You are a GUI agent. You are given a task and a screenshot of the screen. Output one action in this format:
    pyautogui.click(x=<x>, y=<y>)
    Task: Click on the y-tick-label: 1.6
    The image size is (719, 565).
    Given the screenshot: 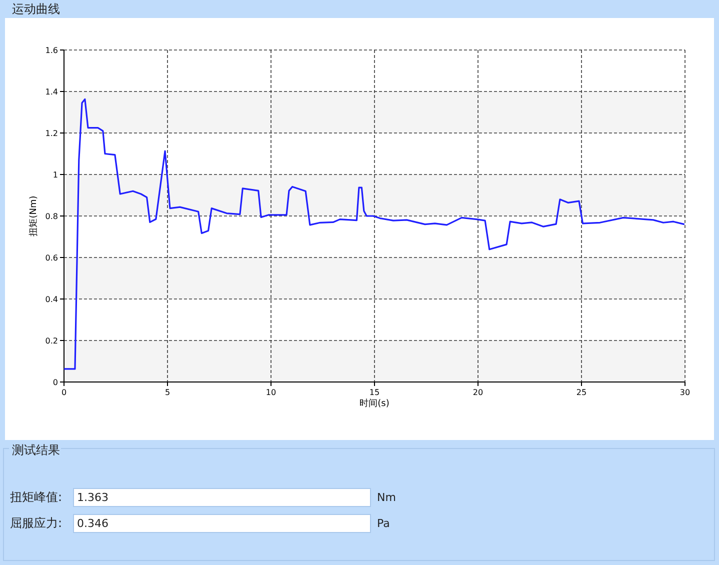 What is the action you would take?
    pyautogui.click(x=51, y=50)
    